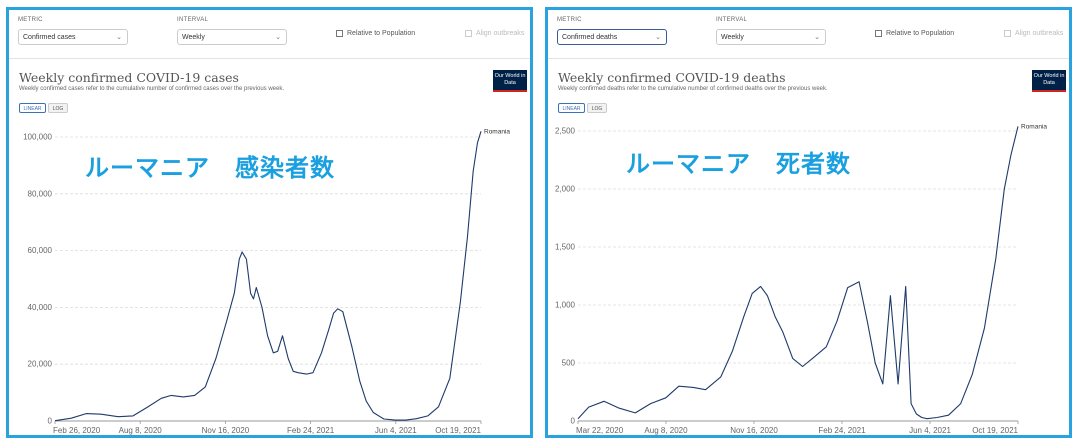  I want to click on metric-select-value: Confirmed cases, so click(49, 37).